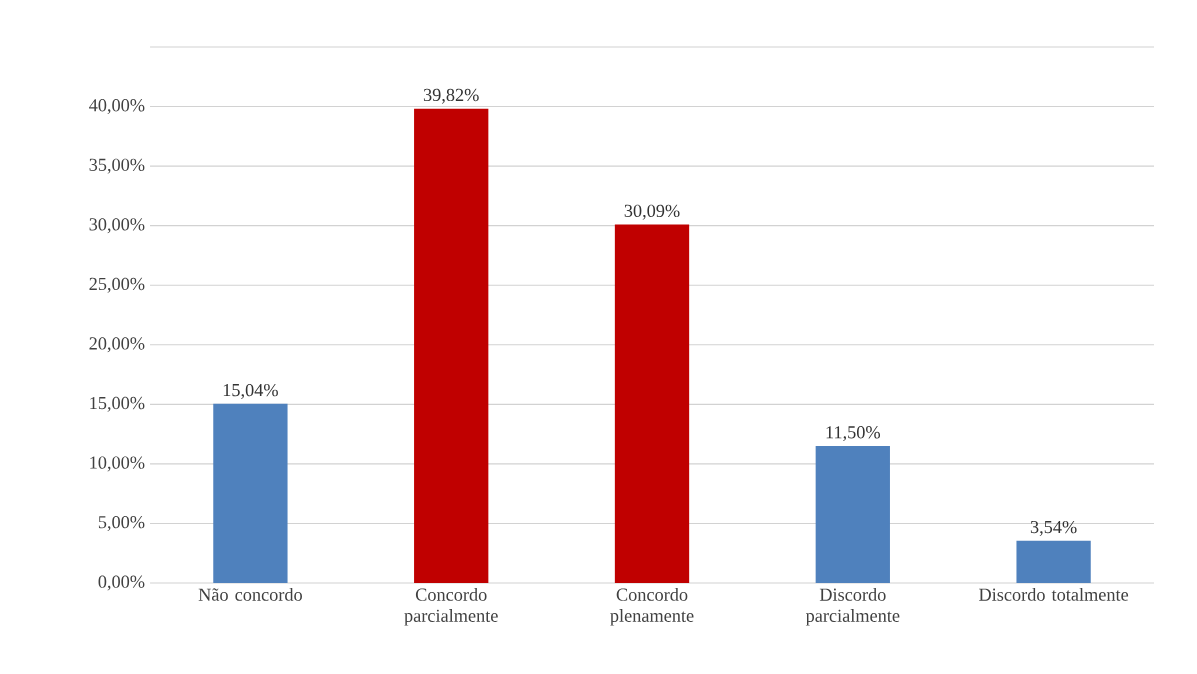 The height and width of the screenshot is (674, 1197). What do you see at coordinates (121, 523) in the screenshot?
I see `y-tick-label: 5,00%` at bounding box center [121, 523].